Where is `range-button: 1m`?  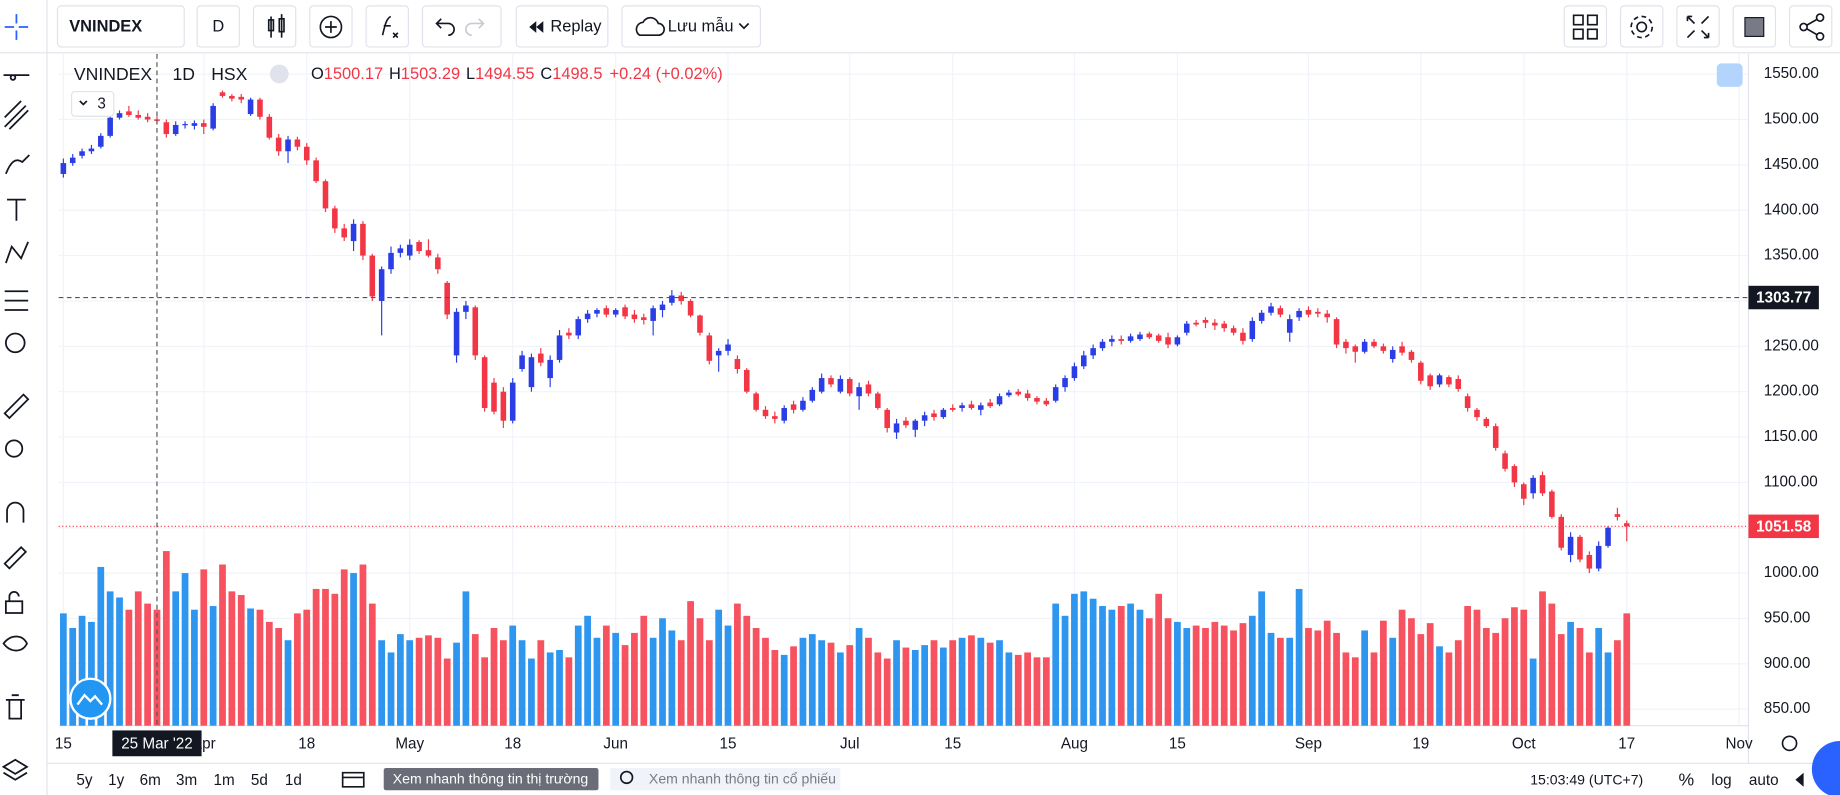 range-button: 1m is located at coordinates (224, 780).